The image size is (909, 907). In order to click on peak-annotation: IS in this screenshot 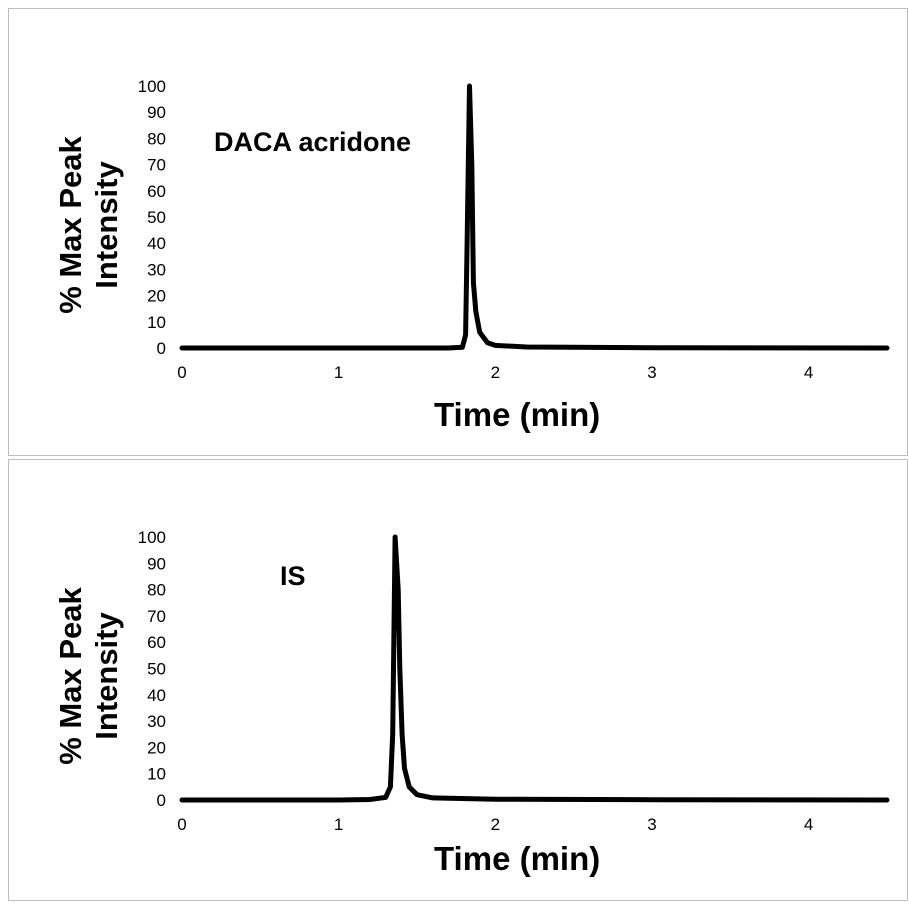, I will do `click(293, 576)`.